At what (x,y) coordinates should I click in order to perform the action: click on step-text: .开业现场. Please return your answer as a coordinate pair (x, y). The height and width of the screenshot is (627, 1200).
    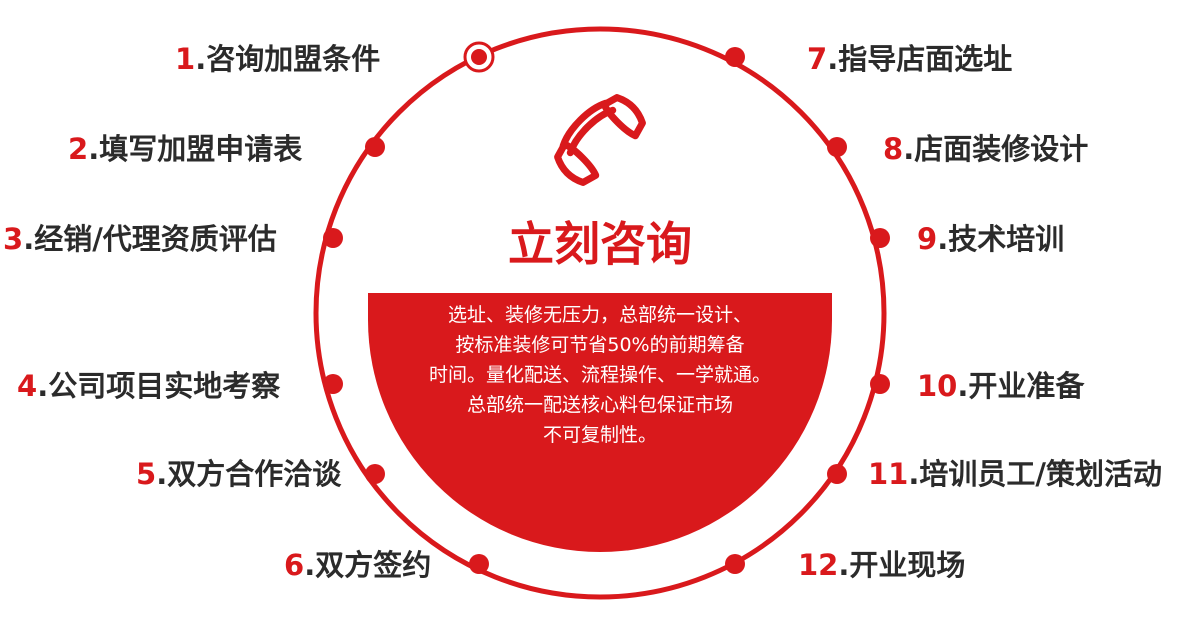
    Looking at the image, I should click on (902, 565).